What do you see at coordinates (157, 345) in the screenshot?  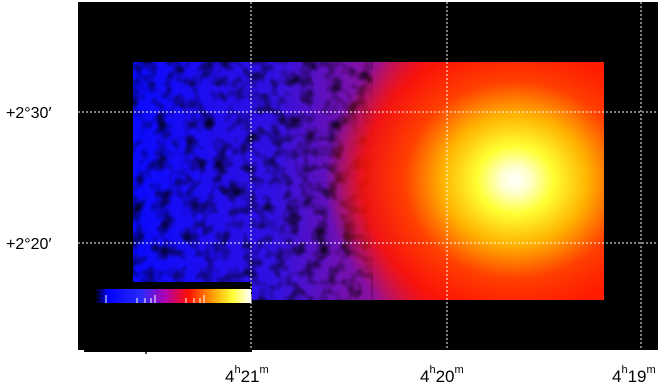 I see `colorbar-caption: counts pixel-1 Ms-1` at bounding box center [157, 345].